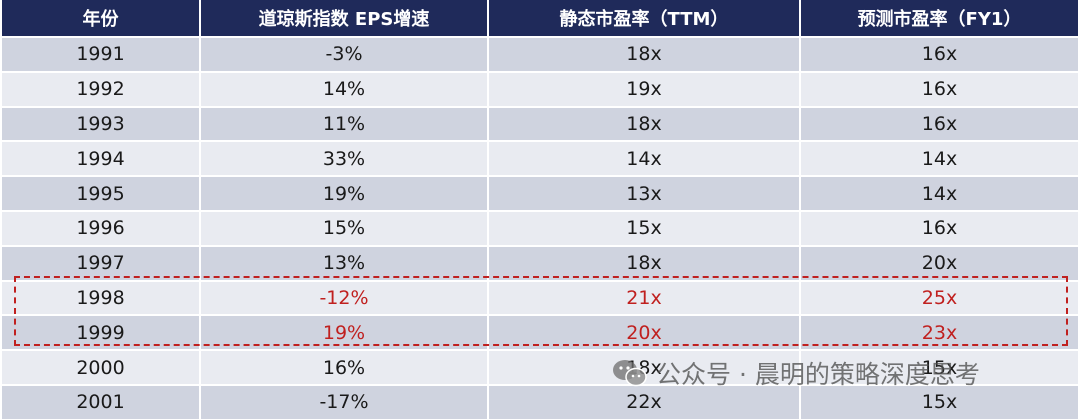  What do you see at coordinates (644, 158) in the screenshot?
I see `cell-pe-ttm: 14x` at bounding box center [644, 158].